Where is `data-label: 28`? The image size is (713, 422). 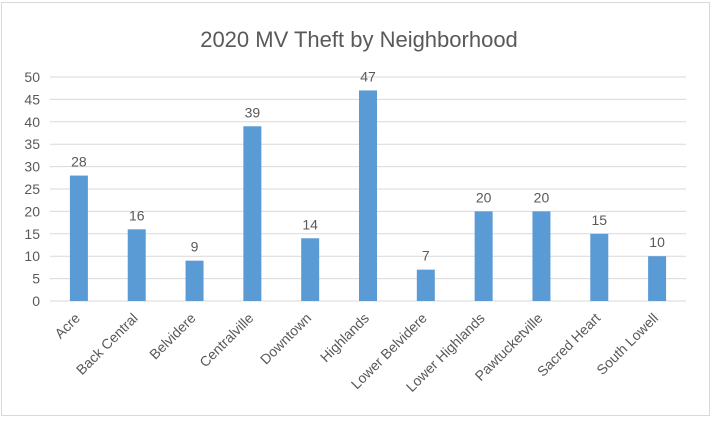 data-label: 28 is located at coordinates (79, 162).